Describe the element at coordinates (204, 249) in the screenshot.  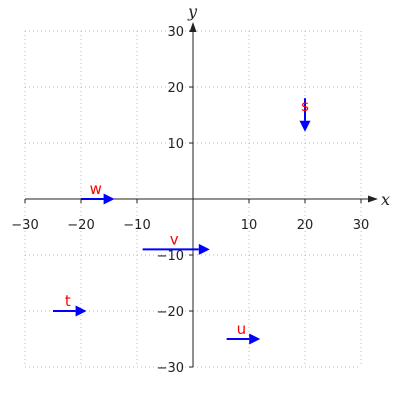
I see `vector-v-arrowhead` at that location.